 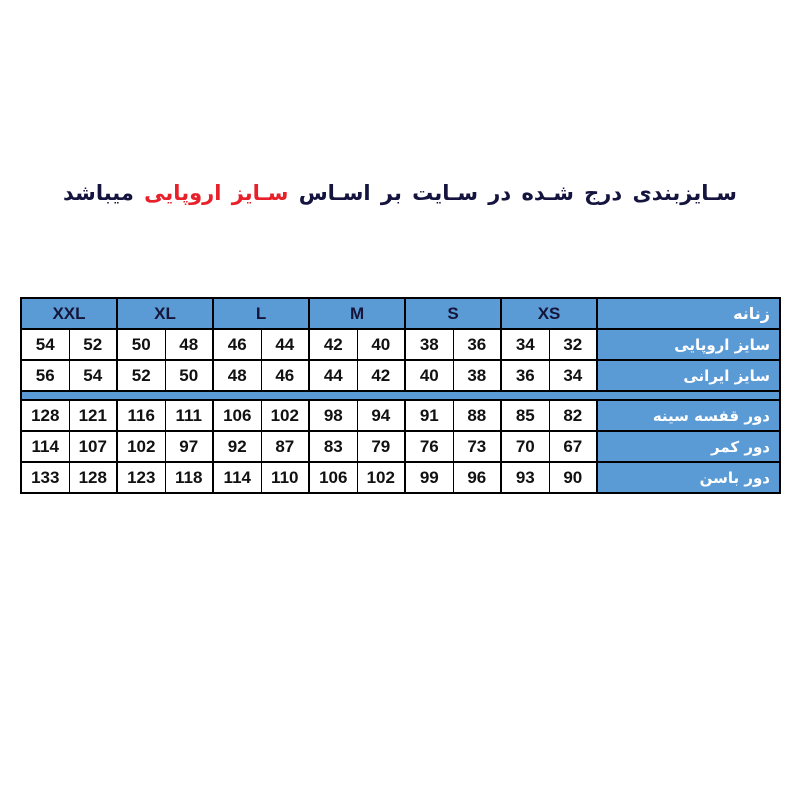 I want to click on size-value-cell: 85, so click(x=525, y=415).